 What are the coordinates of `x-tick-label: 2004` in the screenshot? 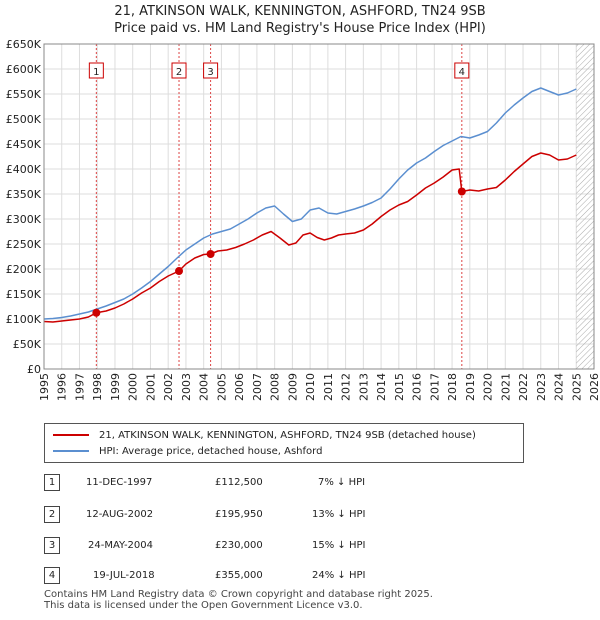 It's located at (204, 387).